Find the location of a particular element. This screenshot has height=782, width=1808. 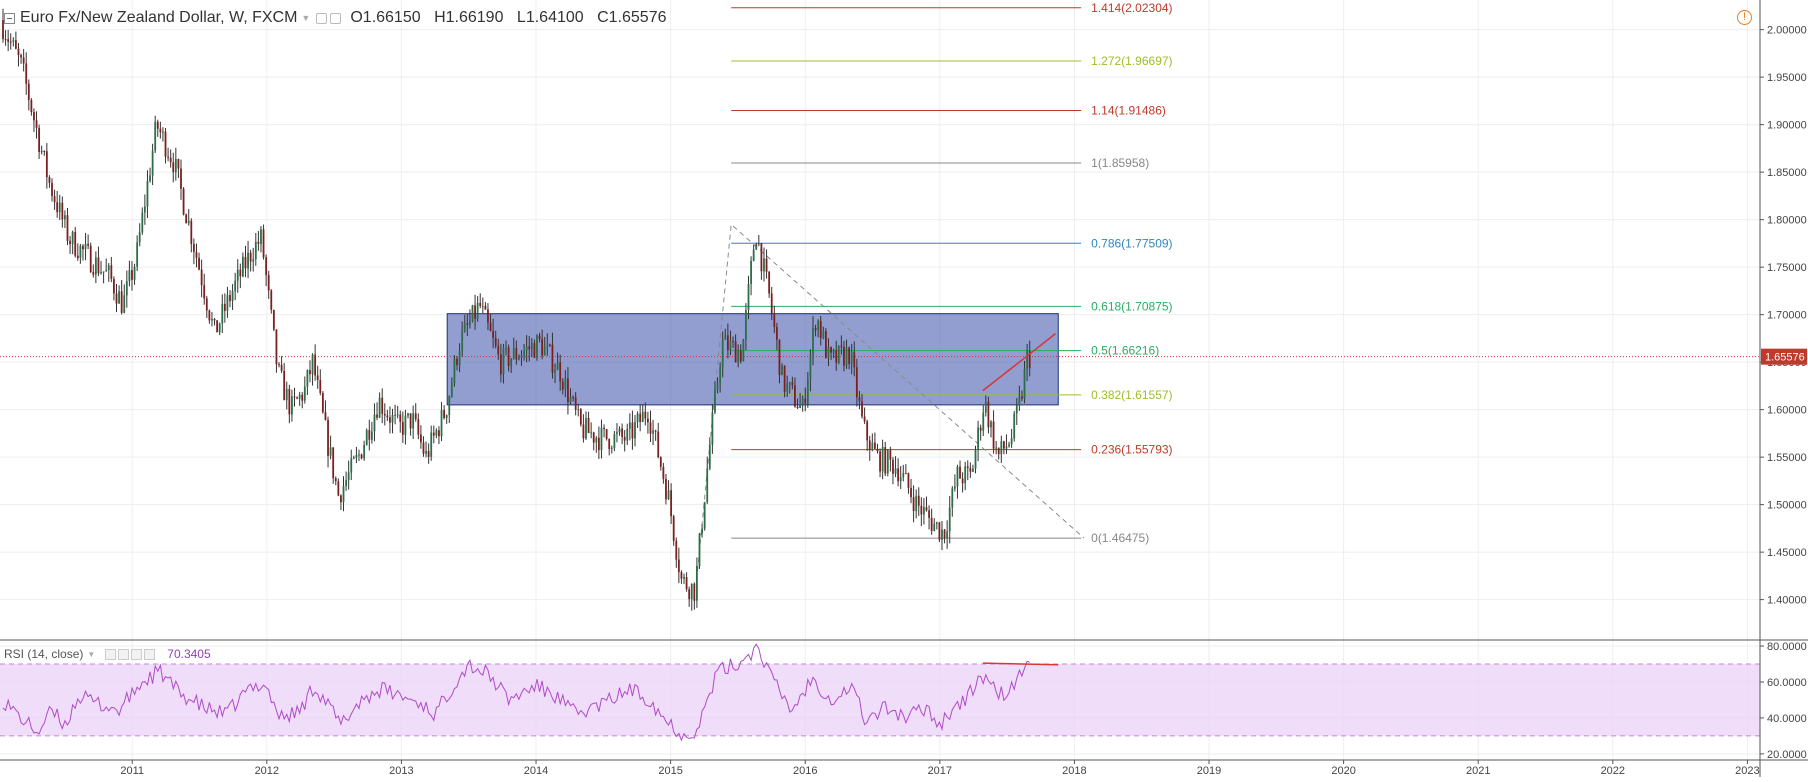

rsi-title: RSI (14, close) is located at coordinates (44, 654).